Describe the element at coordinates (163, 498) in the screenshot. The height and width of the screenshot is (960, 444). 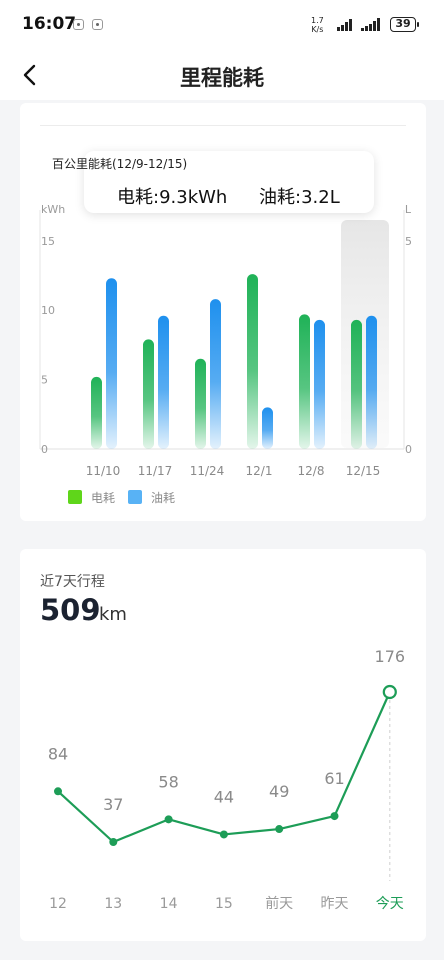
I see `legend-fuel-label: 油耗` at that location.